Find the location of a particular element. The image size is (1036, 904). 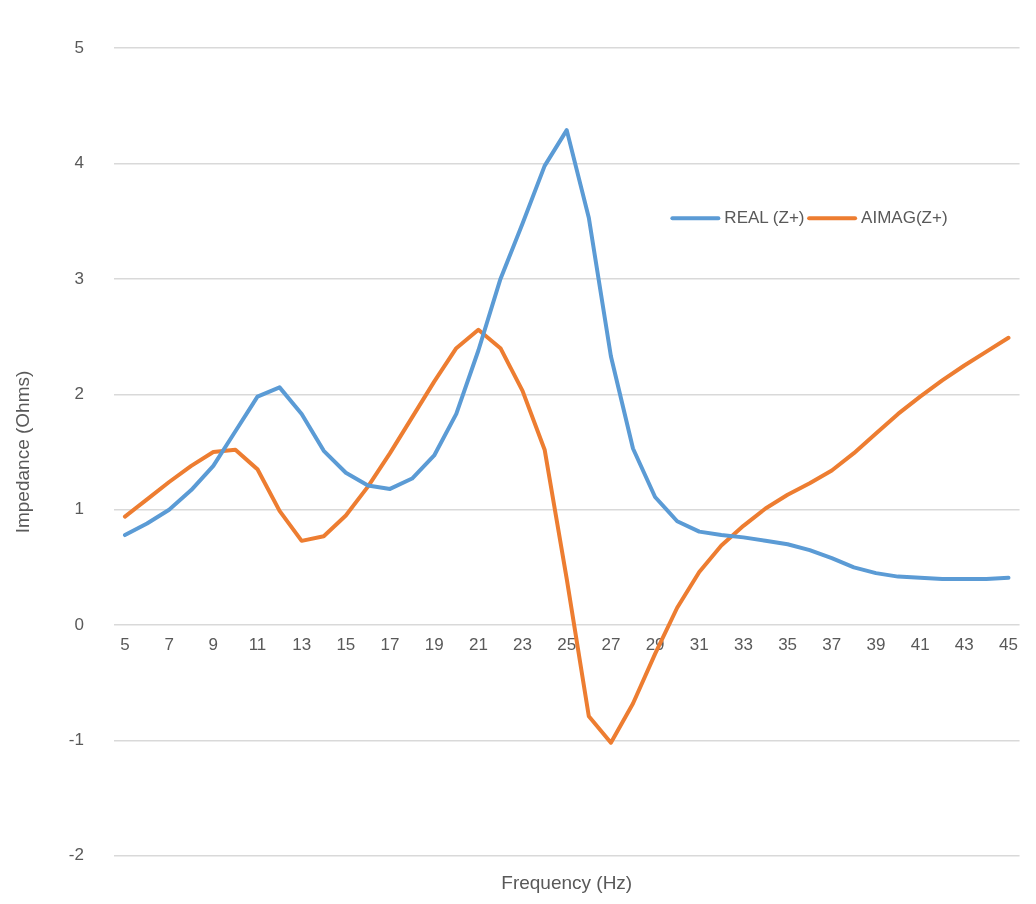

y-tick-label: 5 is located at coordinates (79, 47).